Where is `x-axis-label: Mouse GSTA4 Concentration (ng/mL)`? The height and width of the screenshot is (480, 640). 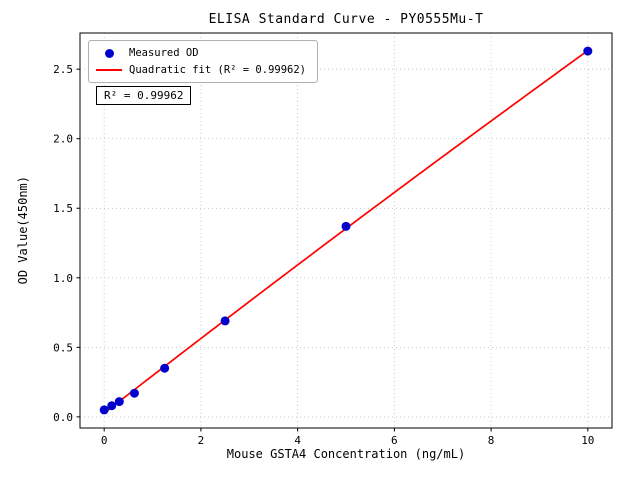
x-axis-label: Mouse GSTA4 Concentration (ng/mL) is located at coordinates (346, 454).